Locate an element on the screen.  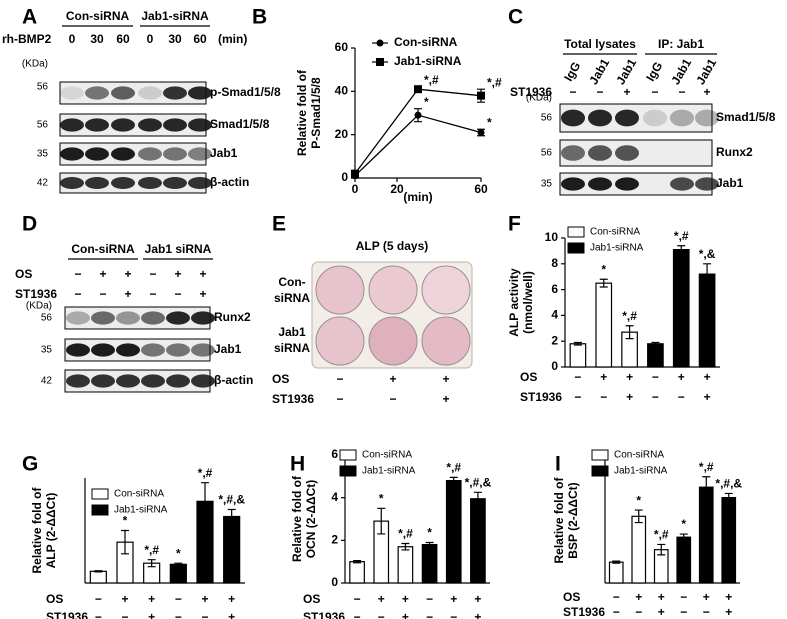
y-tick-label: 6 is located at coordinates (554, 289).